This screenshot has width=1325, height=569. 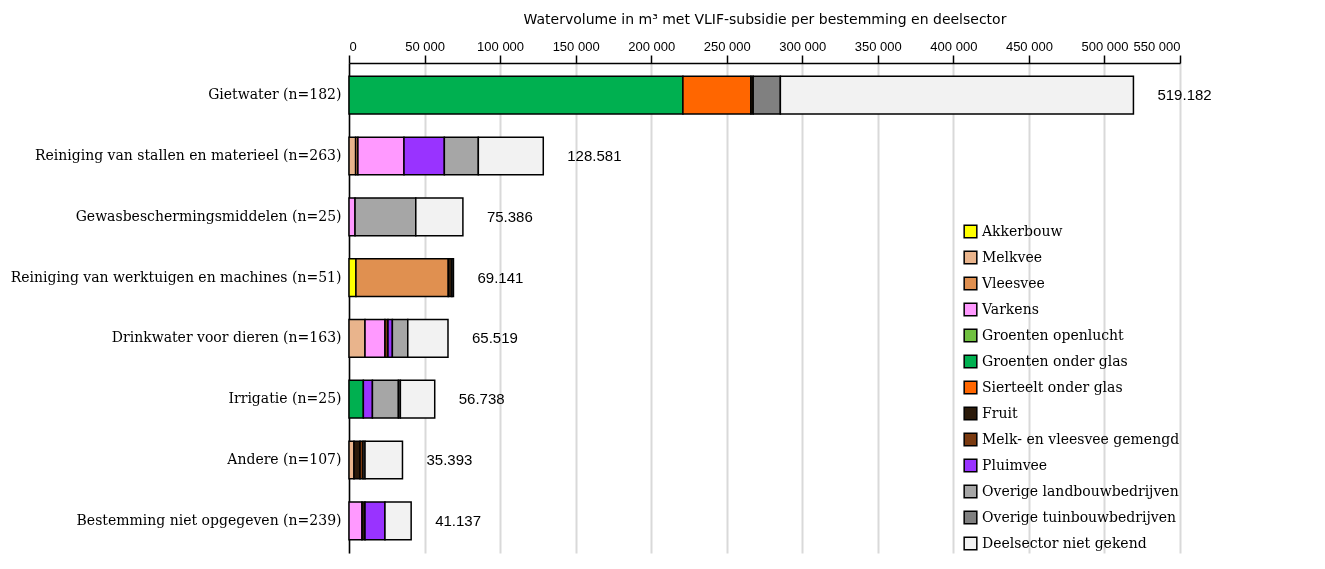 I want to click on legend-label: Vleesvee, so click(x=1013, y=282).